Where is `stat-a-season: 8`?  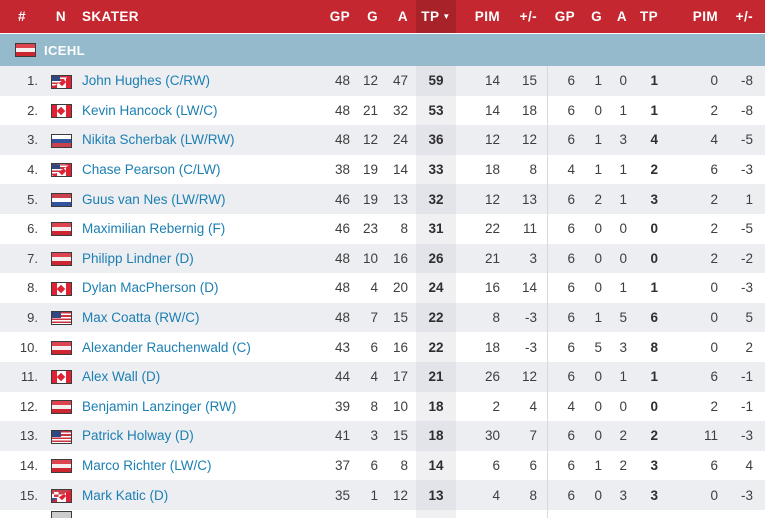
stat-a-season: 8 is located at coordinates (393, 465).